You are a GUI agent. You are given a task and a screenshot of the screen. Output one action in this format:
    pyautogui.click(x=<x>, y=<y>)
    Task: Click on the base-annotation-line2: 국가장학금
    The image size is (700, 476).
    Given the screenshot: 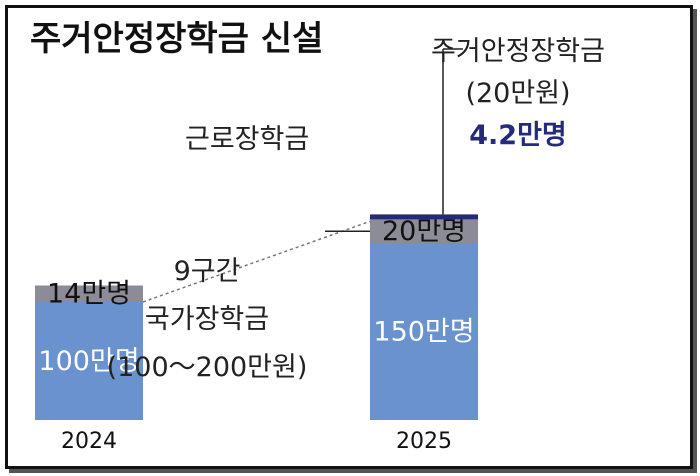 What is the action you would take?
    pyautogui.click(x=207, y=319)
    